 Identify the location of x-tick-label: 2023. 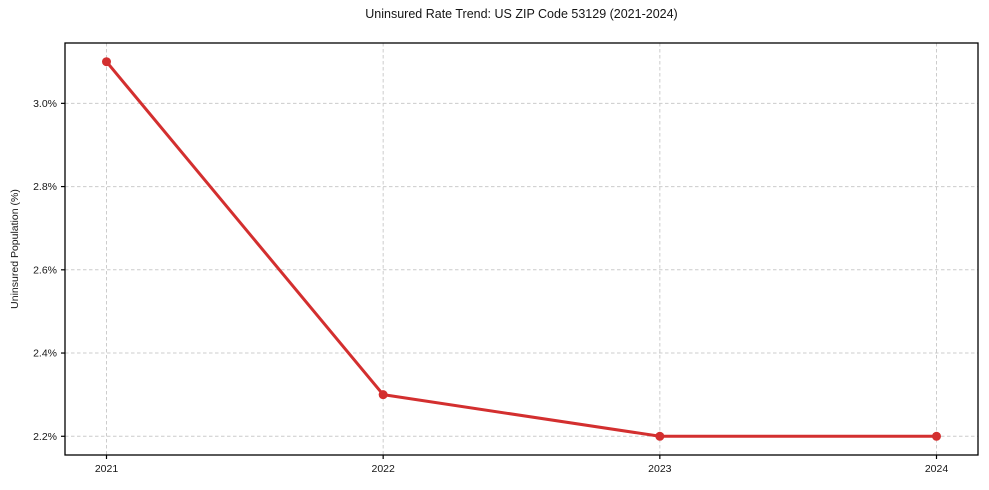
(660, 469).